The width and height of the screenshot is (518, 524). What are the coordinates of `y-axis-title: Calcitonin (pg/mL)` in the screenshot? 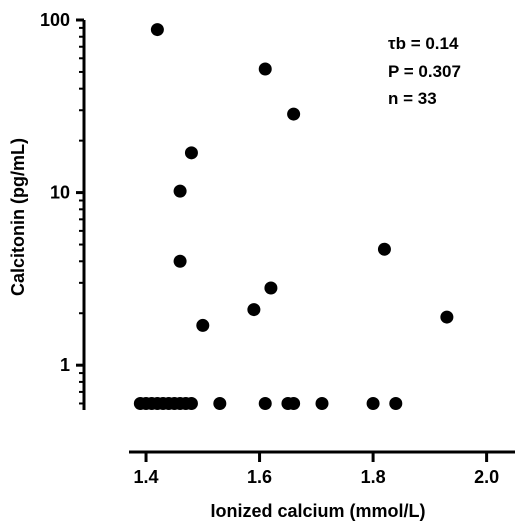 It's located at (18, 217).